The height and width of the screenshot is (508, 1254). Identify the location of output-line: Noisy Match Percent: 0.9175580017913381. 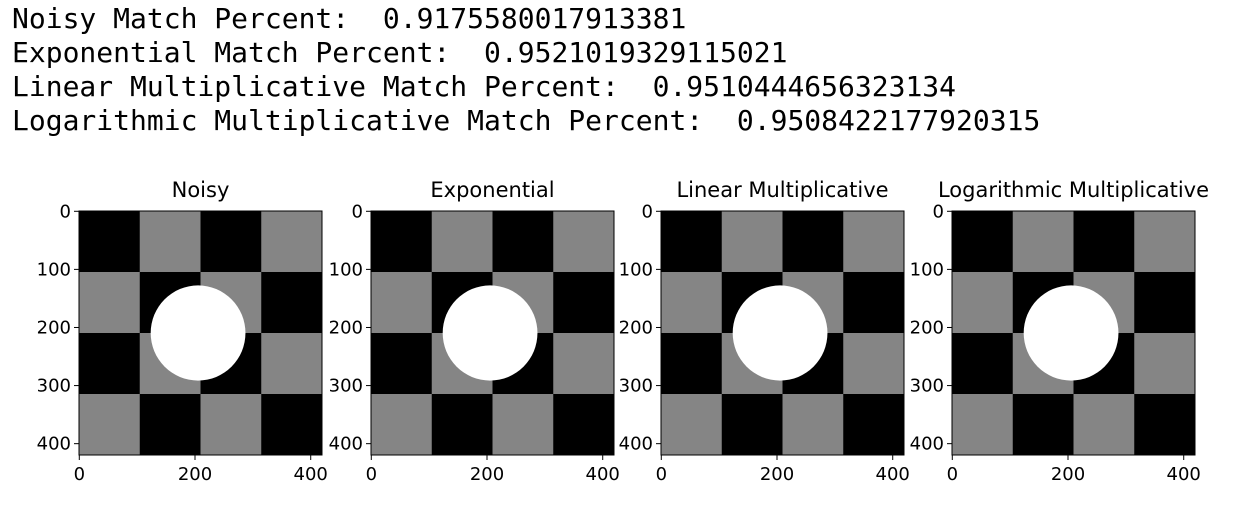
(349, 18).